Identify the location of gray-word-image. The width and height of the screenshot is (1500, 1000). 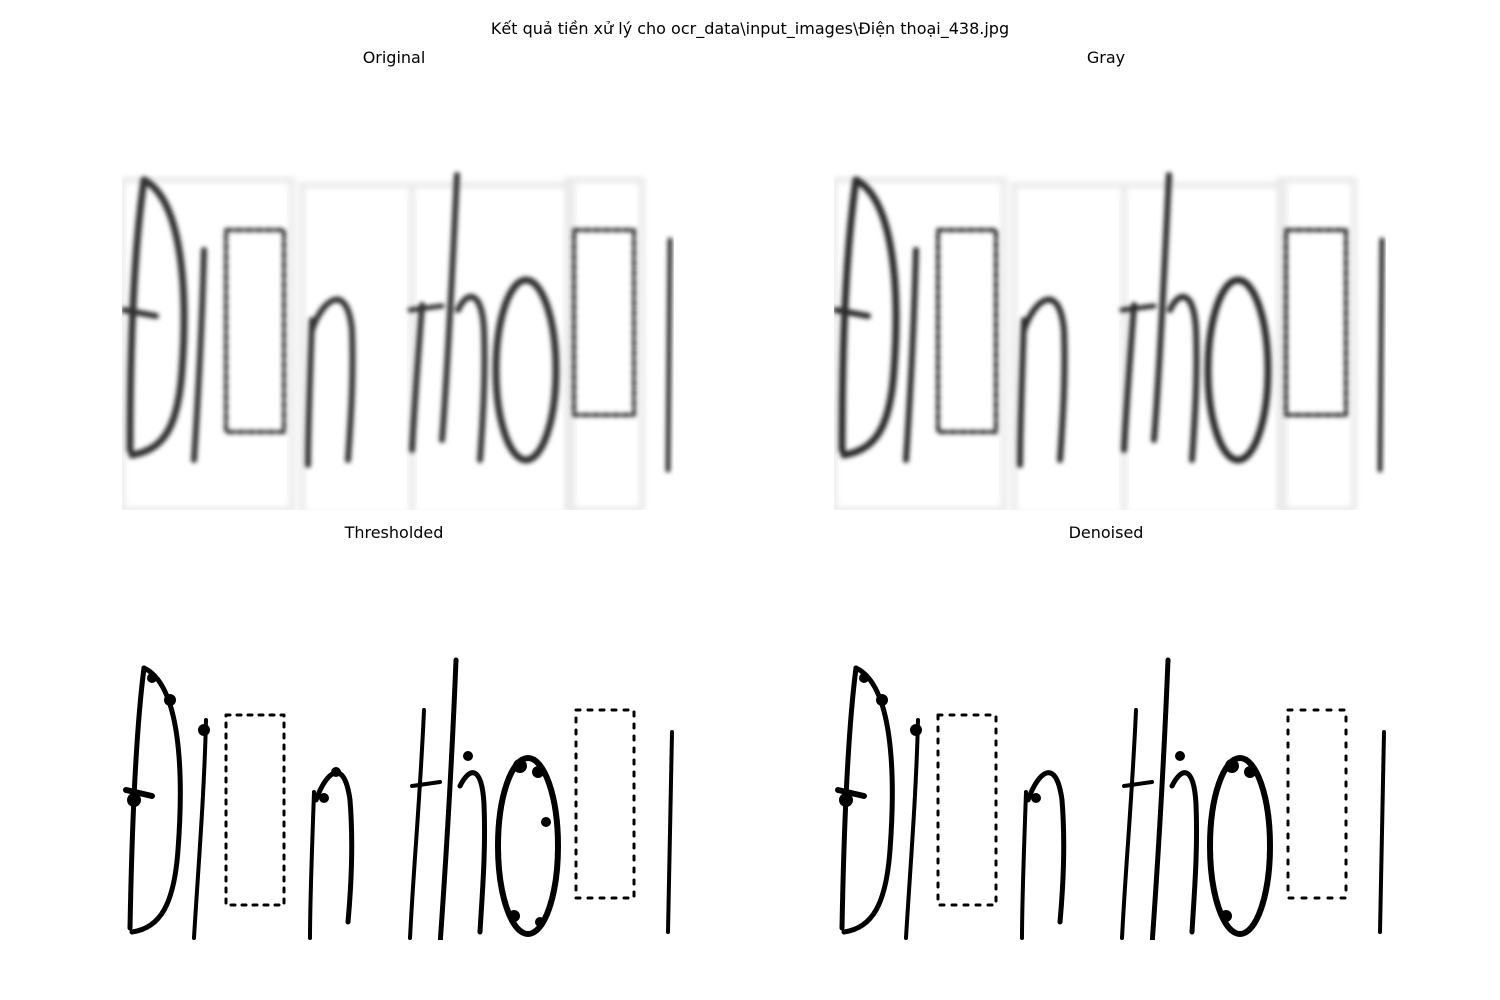
(1109, 341).